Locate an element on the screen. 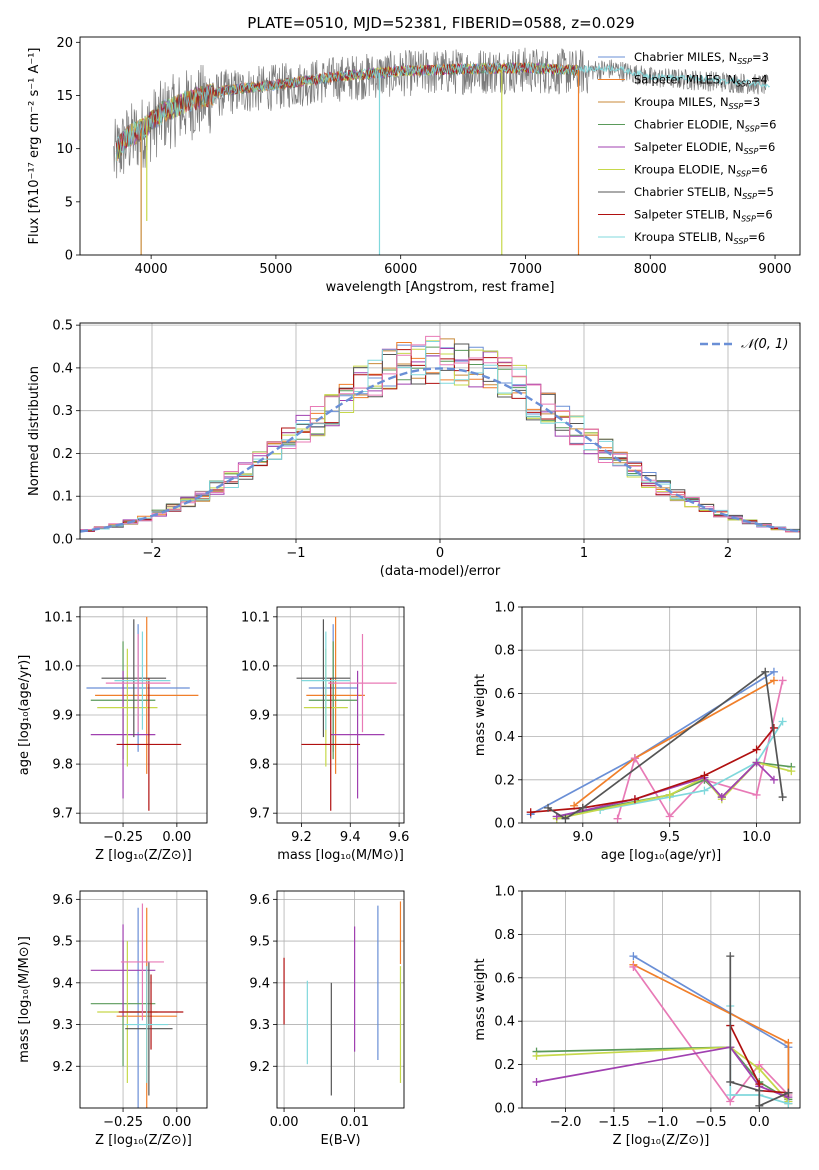 The image size is (819, 1170). panel-mass_vs_ebv: 0.00 0.01 9.2 9.3 9.4 9.5 9.6 E(B-V) is located at coordinates (327, 1019).